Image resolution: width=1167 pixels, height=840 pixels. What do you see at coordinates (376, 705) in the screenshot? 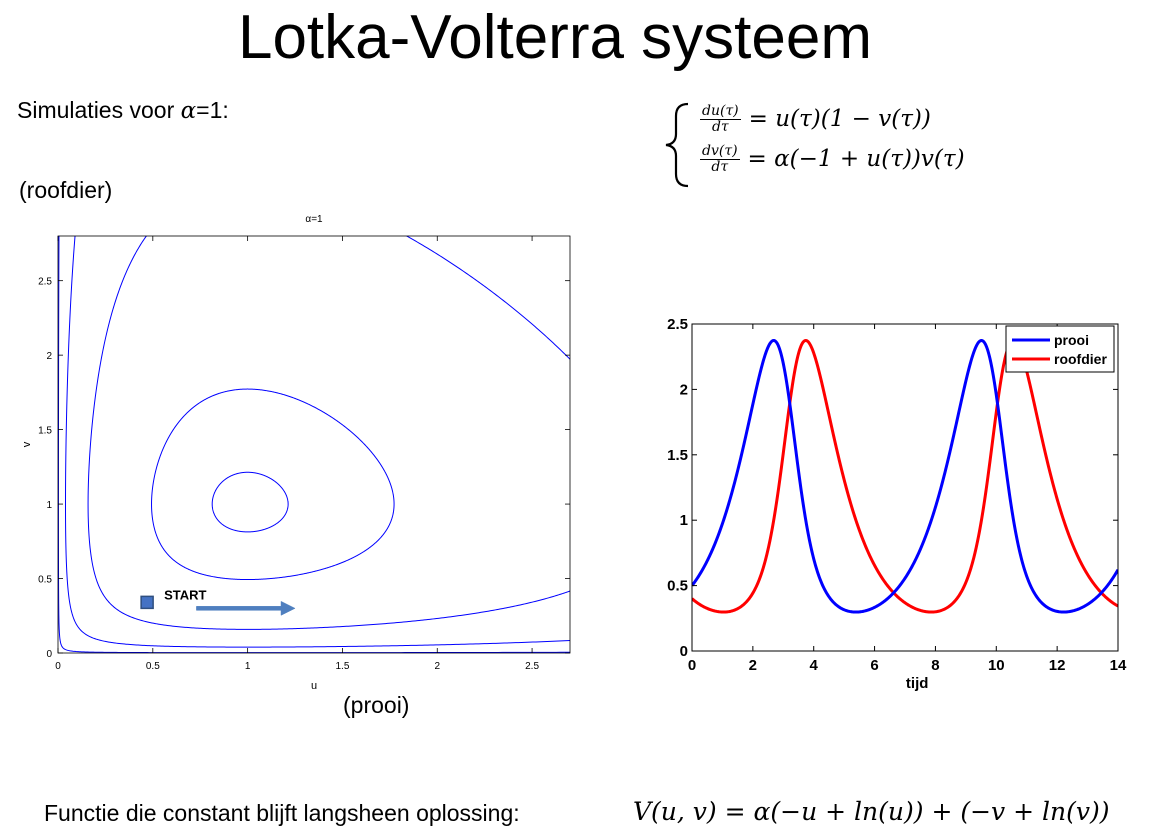
I see `prey-axis-label: (prooi)` at bounding box center [376, 705].